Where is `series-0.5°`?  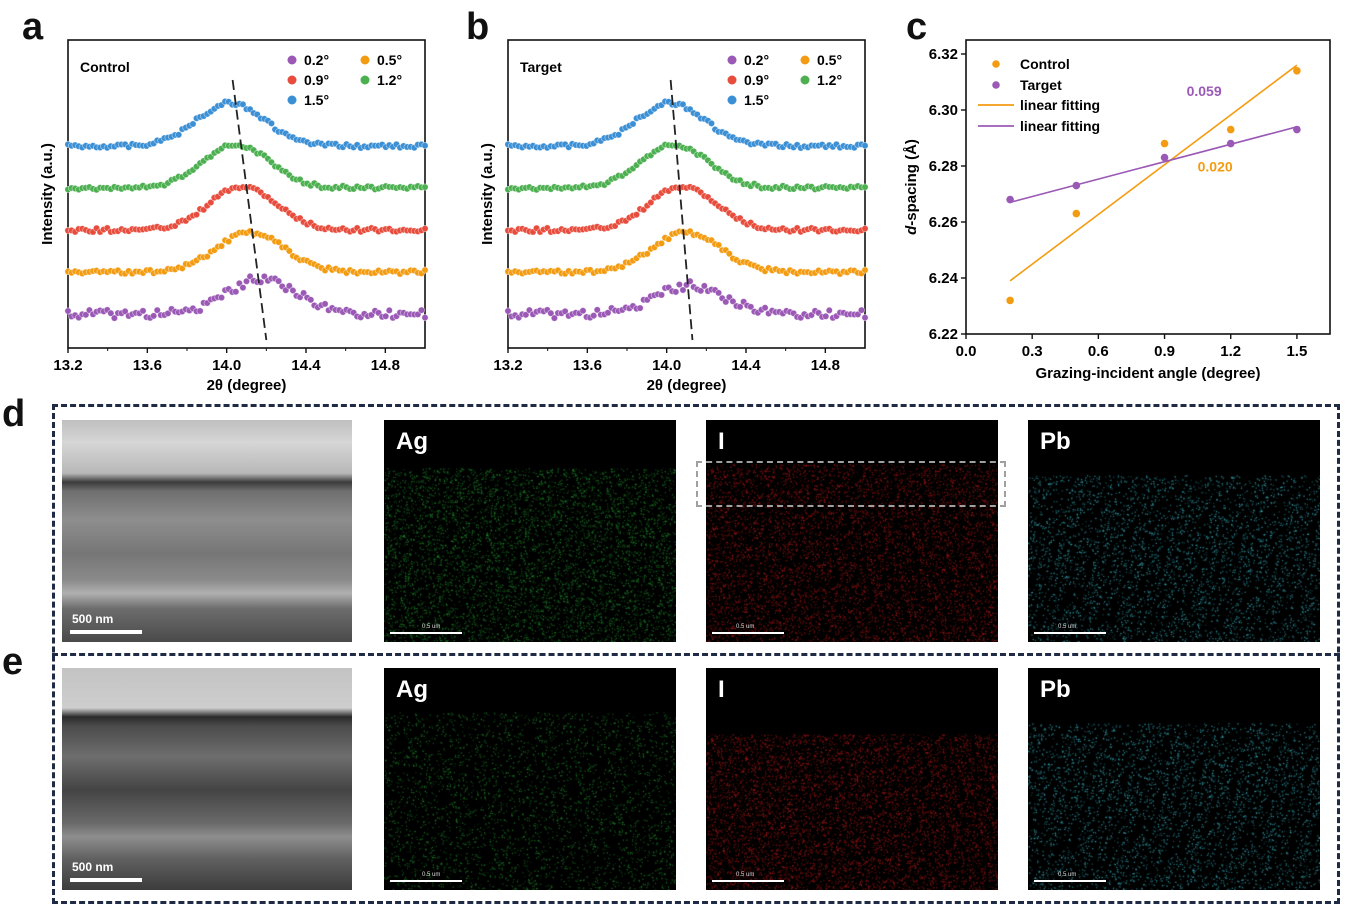 series-0.5° is located at coordinates (246, 252).